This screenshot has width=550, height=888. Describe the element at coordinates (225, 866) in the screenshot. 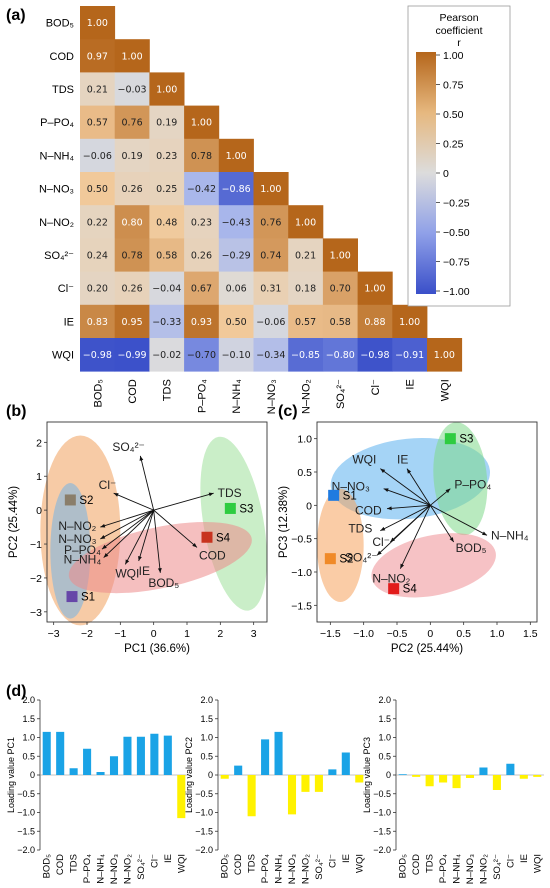

I see `bar-category-label: BOD₅` at that location.